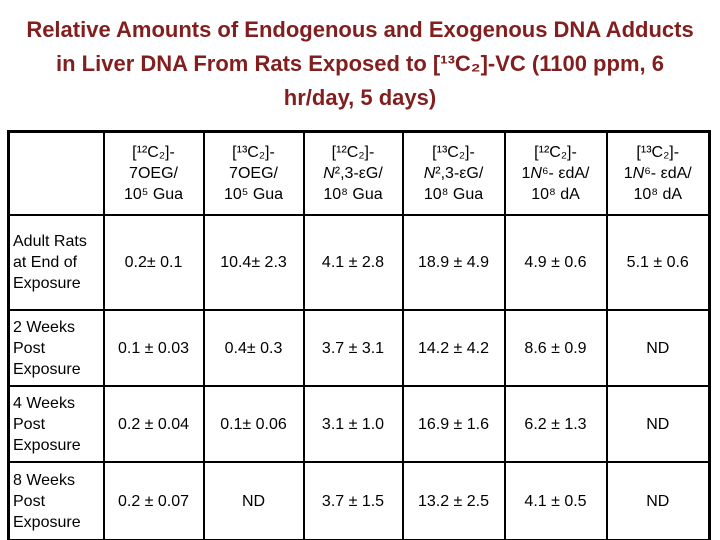 Image resolution: width=720 pixels, height=540 pixels. What do you see at coordinates (360, 97) in the screenshot?
I see `slide-title-line-3: hr/day, 5 days)` at bounding box center [360, 97].